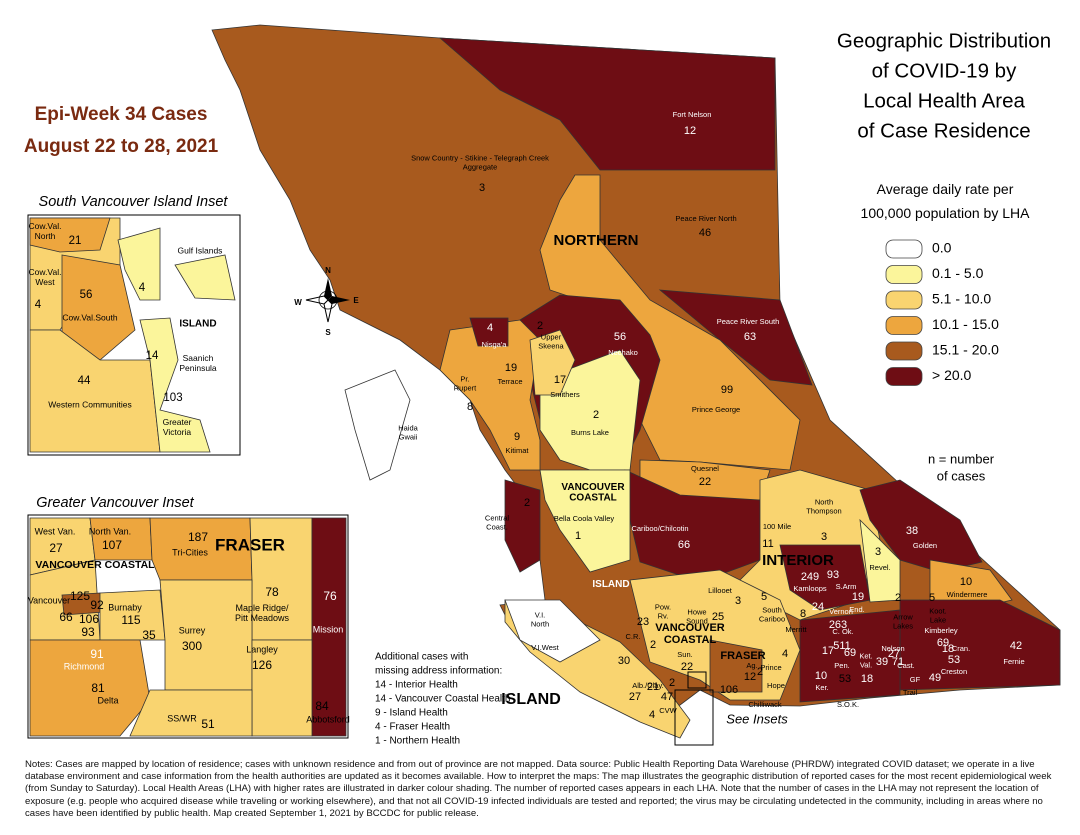 The width and height of the screenshot is (1080, 835). Describe the element at coordinates (177, 432) in the screenshot. I see `lha-name-line: Victoria` at that location.